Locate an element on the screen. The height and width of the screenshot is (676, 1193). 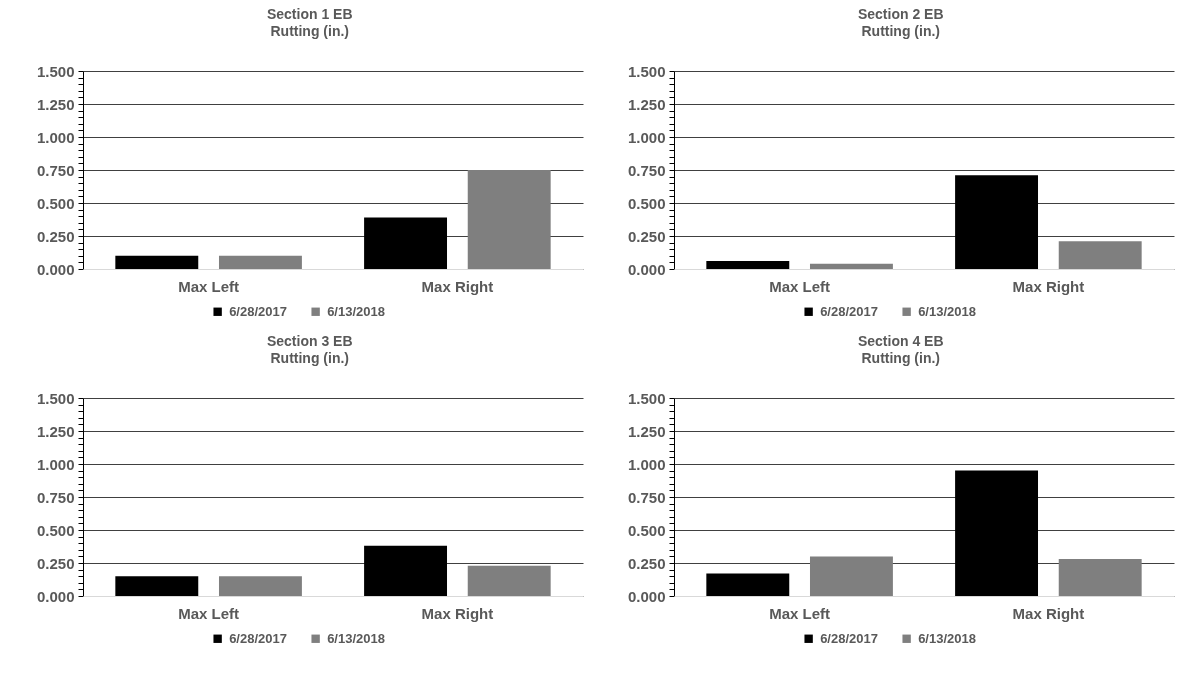
chart-title: Section 2 EB is located at coordinates (900, 14).